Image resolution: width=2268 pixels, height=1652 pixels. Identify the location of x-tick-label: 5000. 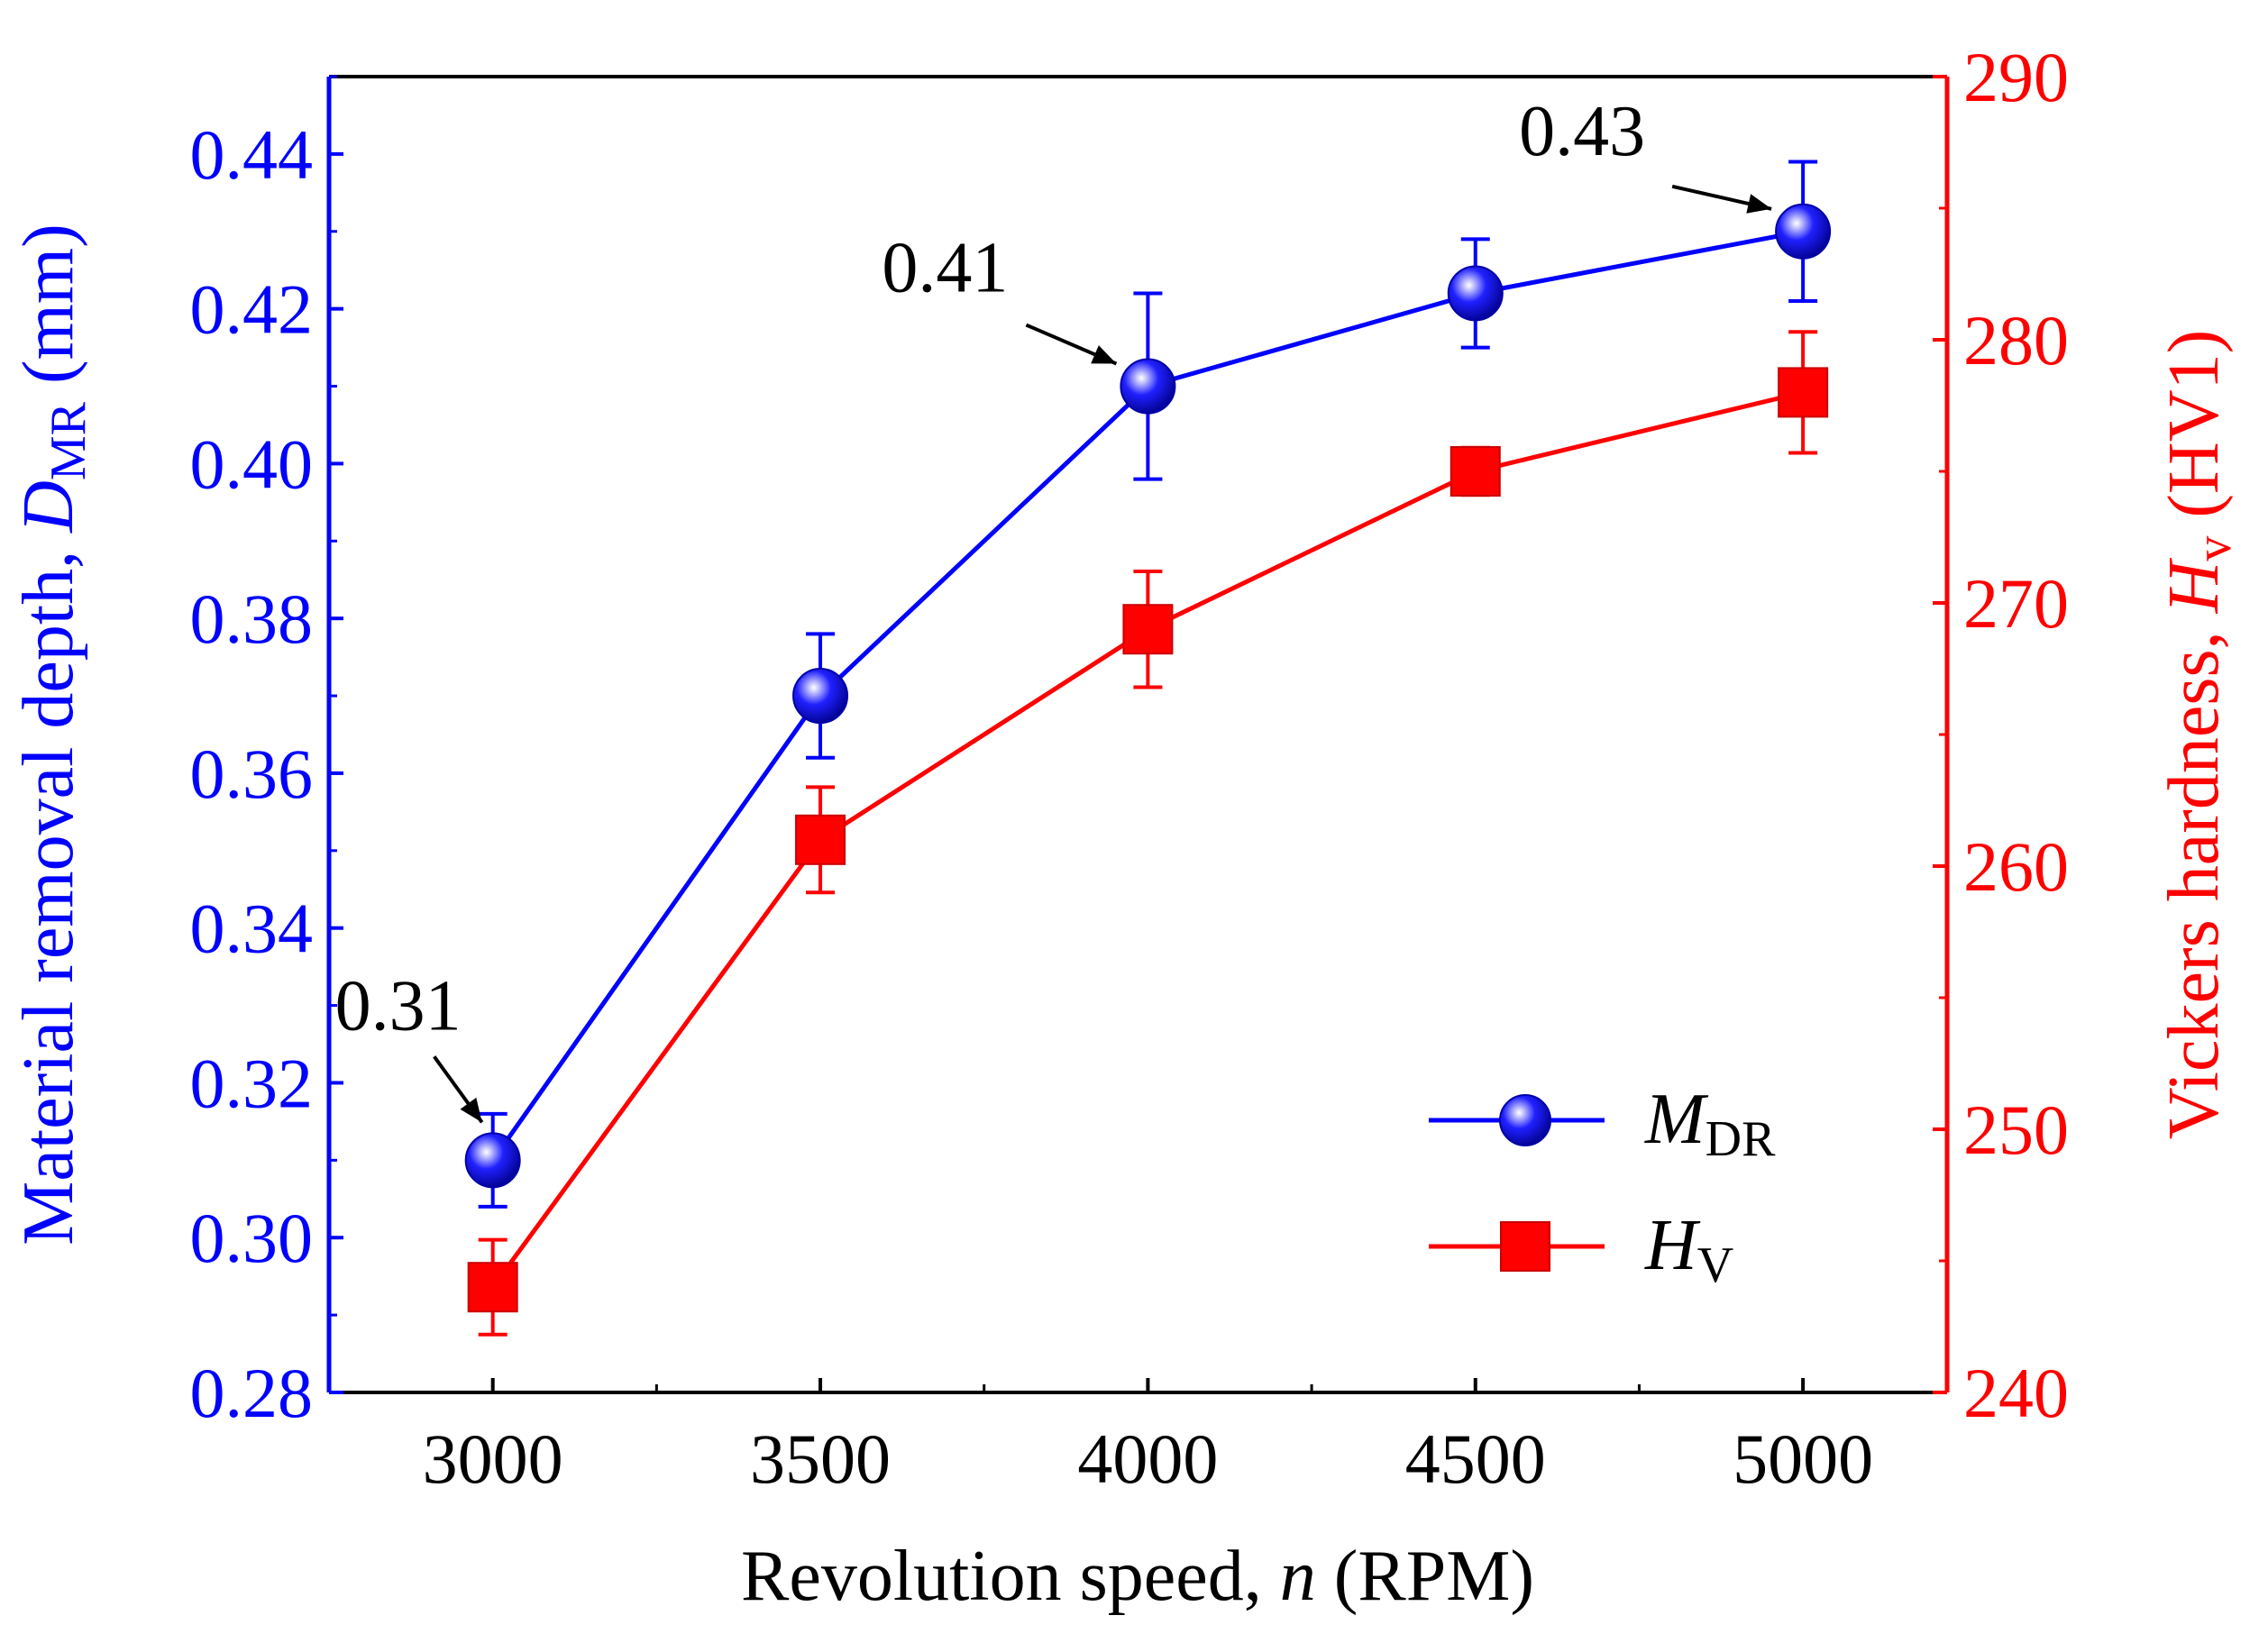
(1803, 1459).